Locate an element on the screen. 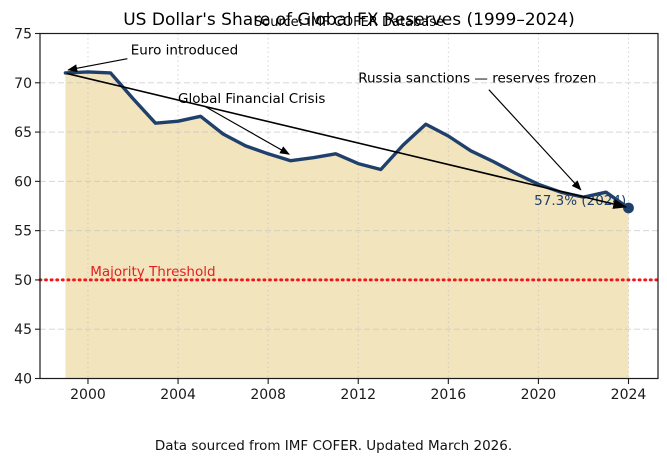 The height and width of the screenshot is (464, 667). annotation-label-global-financial-crisis: Global Financial Crisis is located at coordinates (251, 99).